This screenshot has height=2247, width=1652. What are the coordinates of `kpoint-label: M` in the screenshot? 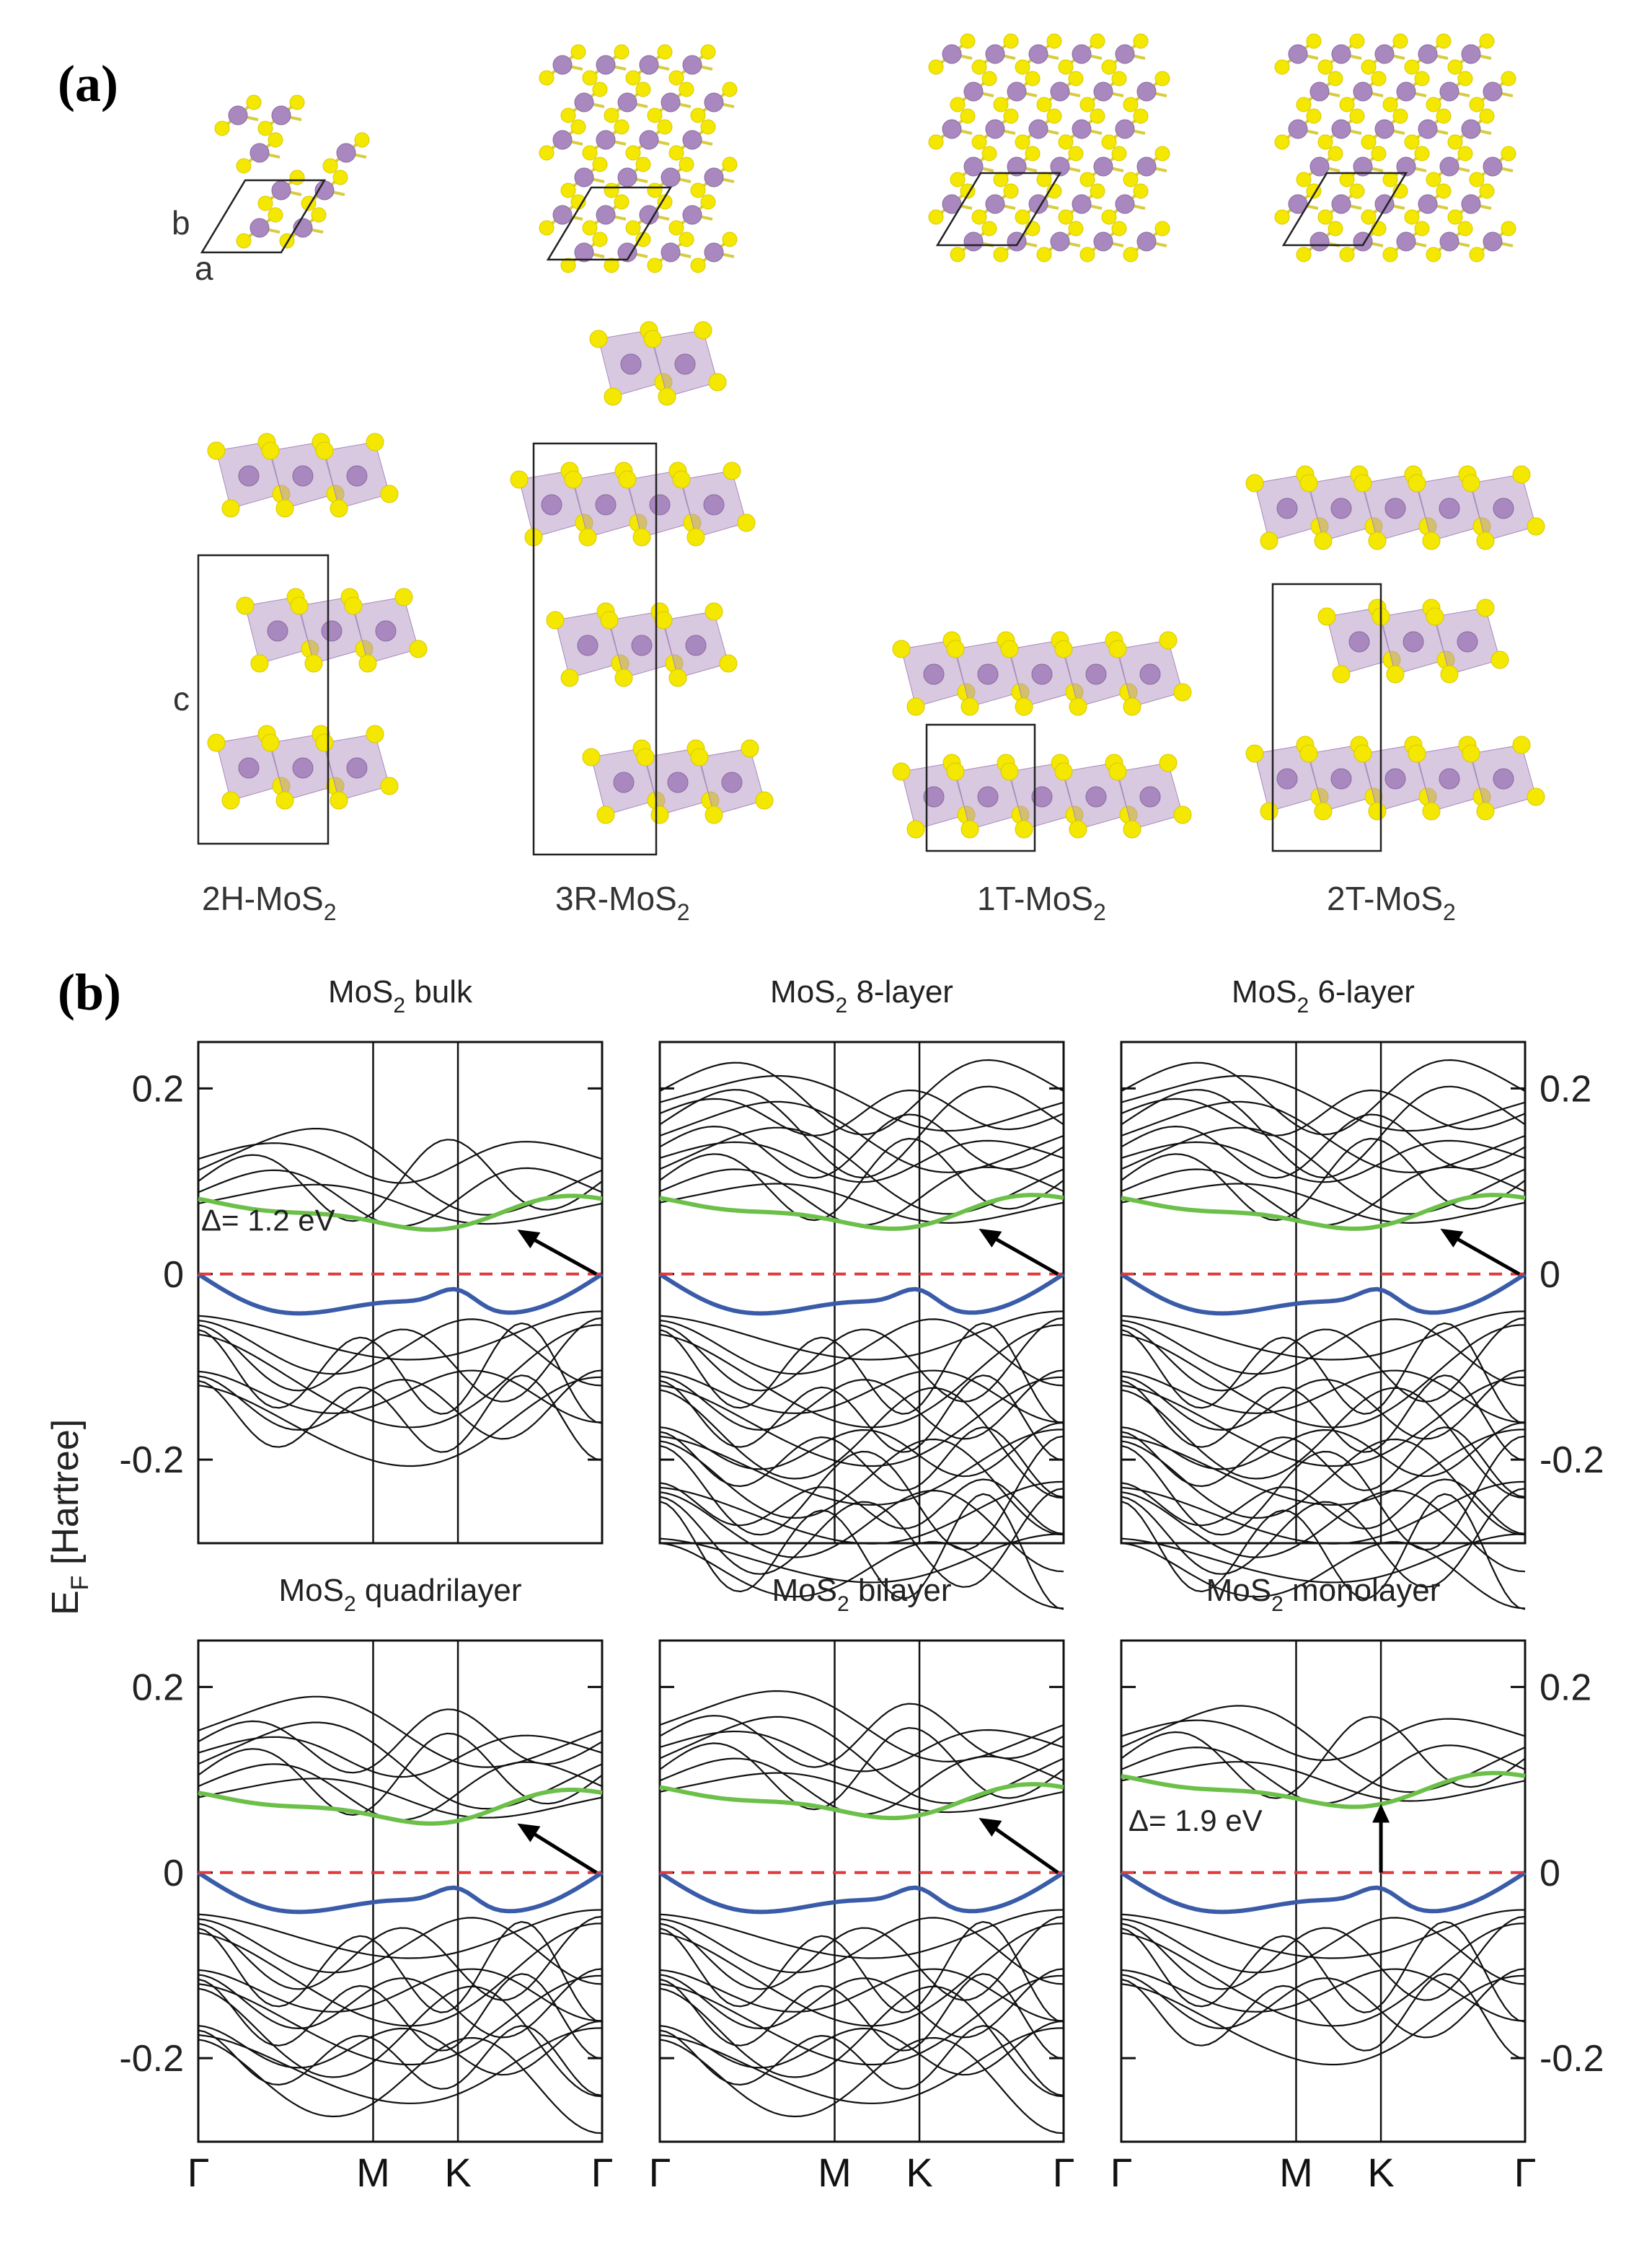 It's located at (835, 2172).